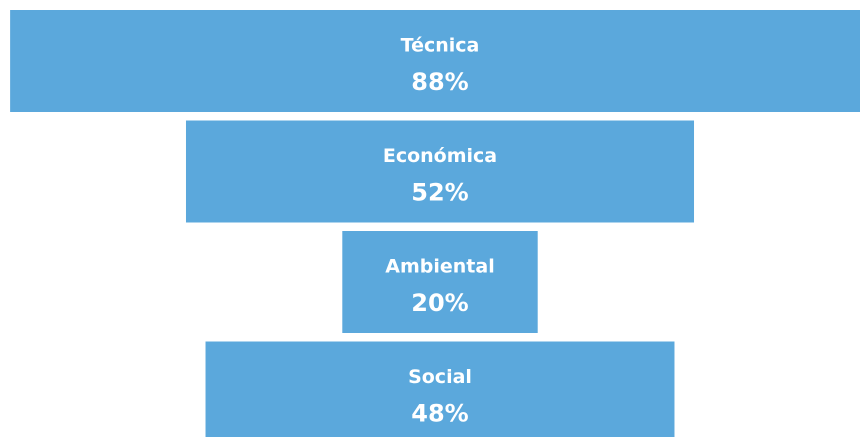 This screenshot has height=437, width=860. I want to click on category-label: Técnica, so click(440, 46).